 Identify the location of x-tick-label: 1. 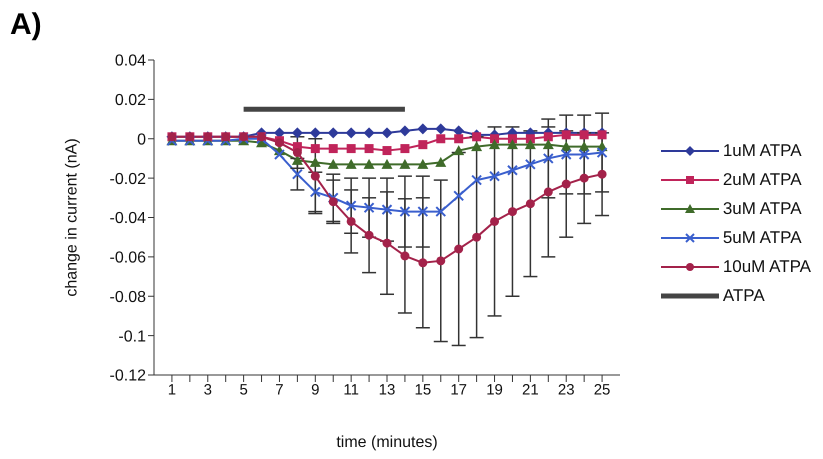
(172, 390).